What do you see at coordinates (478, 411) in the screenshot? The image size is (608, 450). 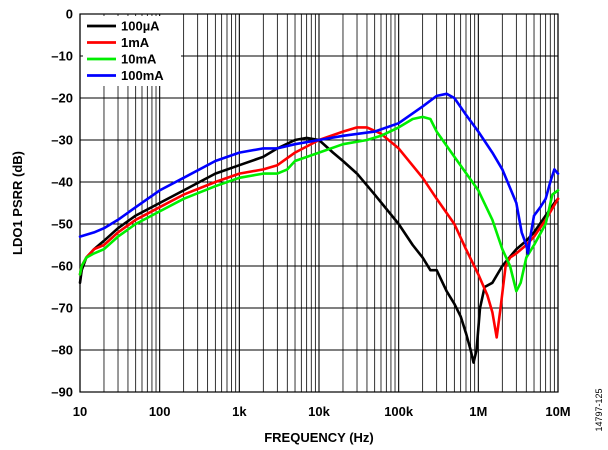 I see `x-tick-label: 1M` at bounding box center [478, 411].